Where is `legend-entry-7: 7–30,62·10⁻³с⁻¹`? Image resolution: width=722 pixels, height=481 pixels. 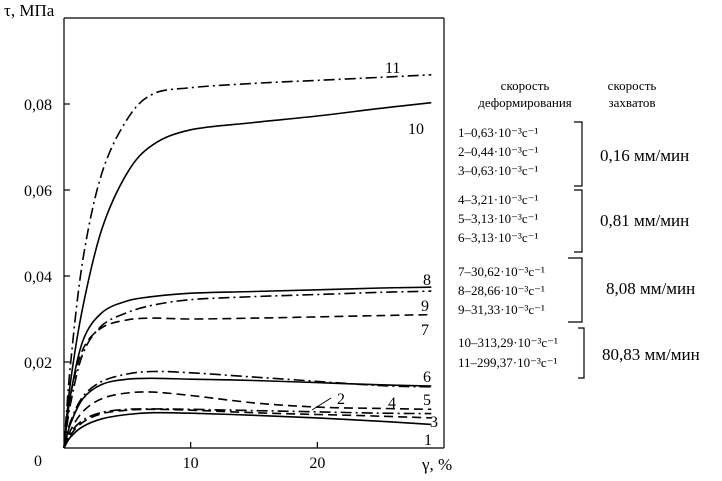 legend-entry-7: 7–30,62·10⁻³с⁻¹ is located at coordinates (501, 271).